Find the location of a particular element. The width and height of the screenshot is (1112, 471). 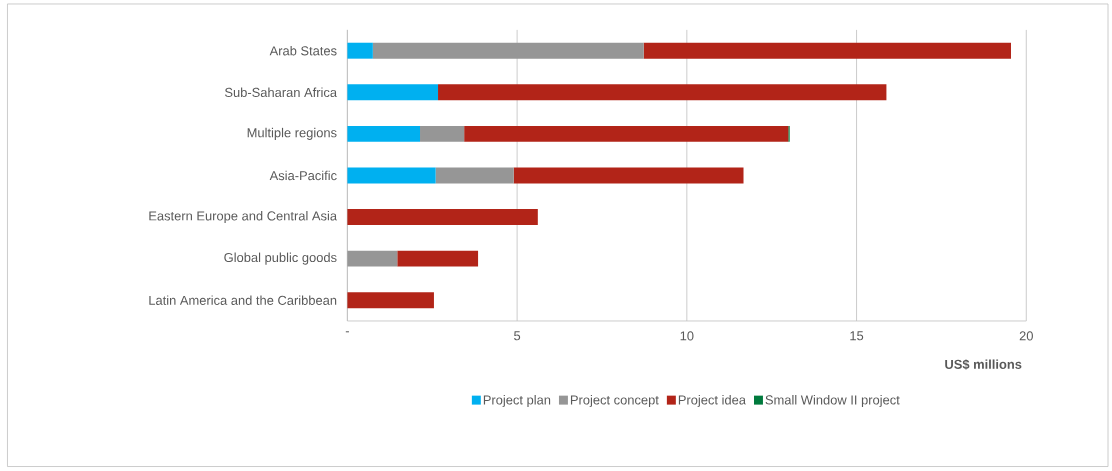

y-tick-label: Latin America and the Caribbean is located at coordinates (243, 300).